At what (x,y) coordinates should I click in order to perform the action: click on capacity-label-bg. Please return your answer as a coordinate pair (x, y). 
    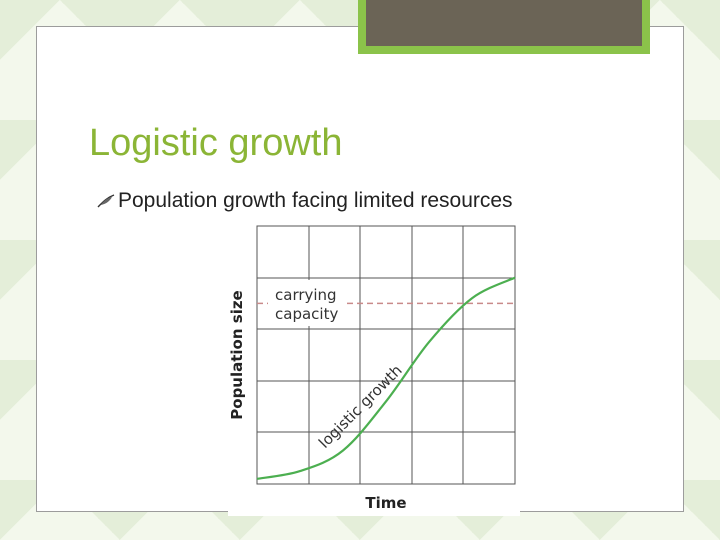
    Looking at the image, I should click on (307, 303).